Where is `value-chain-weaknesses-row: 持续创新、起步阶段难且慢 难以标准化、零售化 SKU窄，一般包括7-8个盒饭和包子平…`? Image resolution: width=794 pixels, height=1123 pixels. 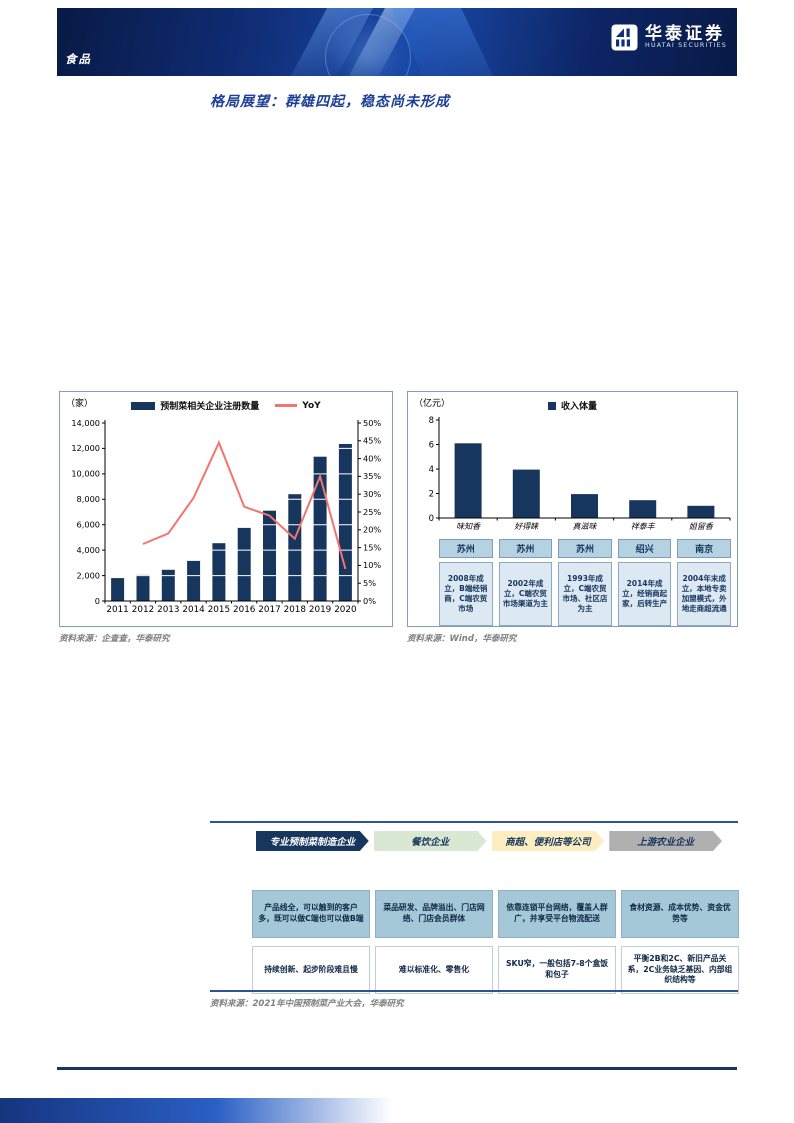
value-chain-weaknesses-row: 持续创新、起步阶段难且慢 难以标准化、零售化 SKU窄，一般包括7-8个盒饭和包子平… is located at coordinates (495, 970).